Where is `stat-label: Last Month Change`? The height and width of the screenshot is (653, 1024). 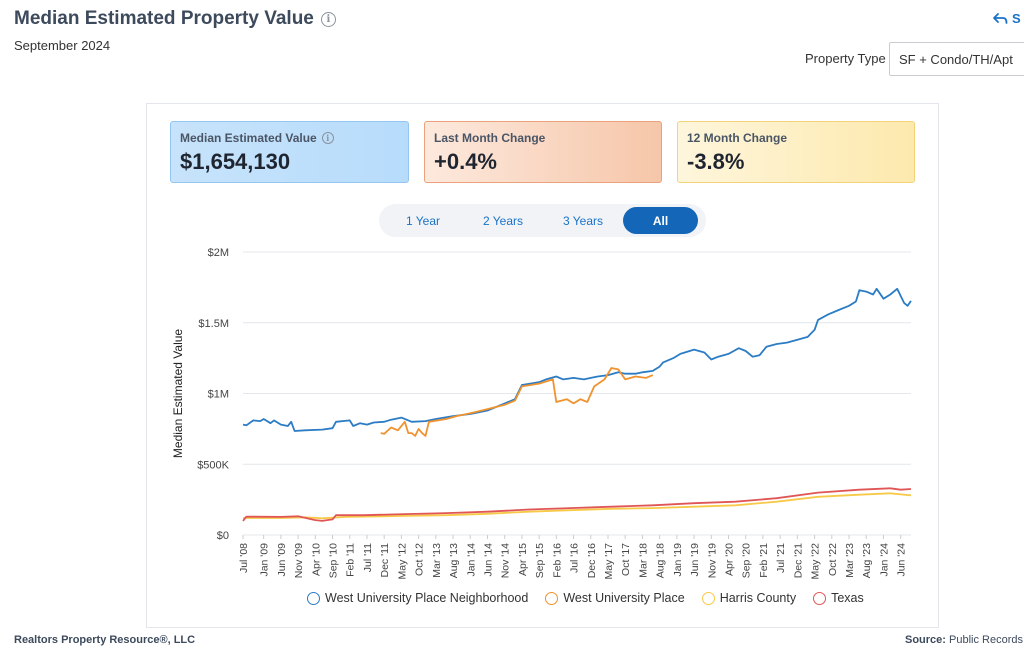
stat-label: Last Month Change is located at coordinates (490, 138).